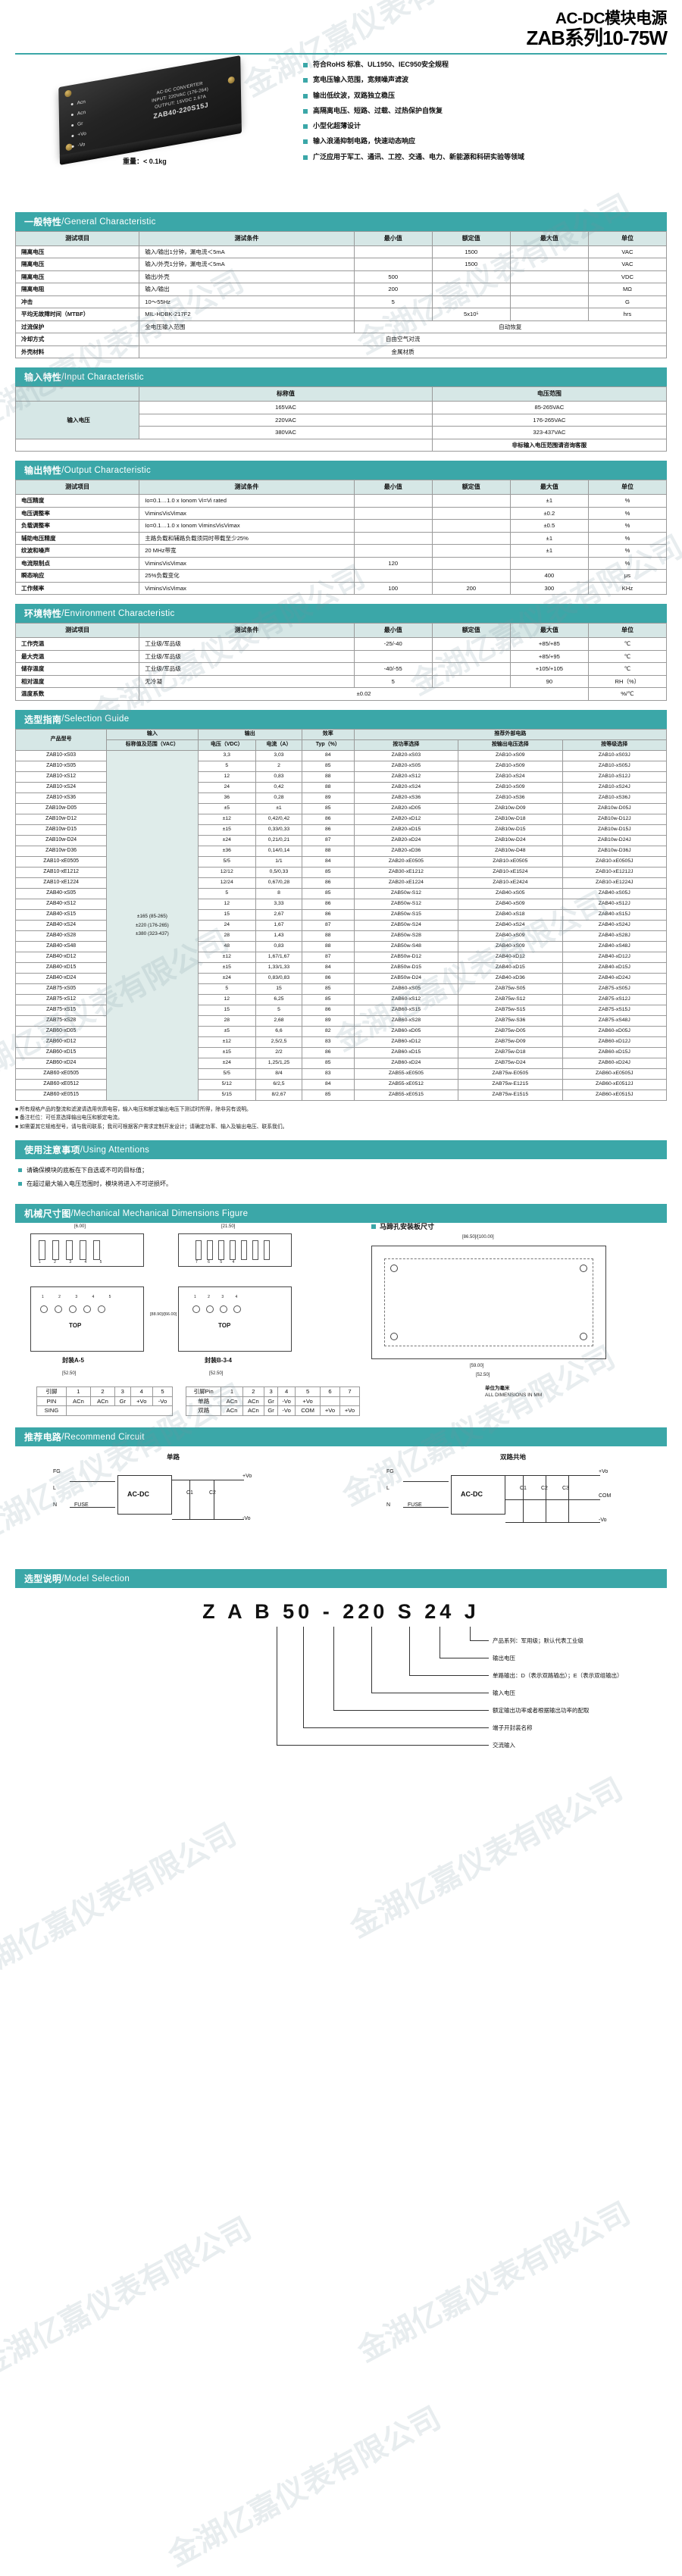 This screenshot has height=2576, width=682. Describe the element at coordinates (544, 1489) in the screenshot. I see `circuit-cap-c2-right: C2` at that location.